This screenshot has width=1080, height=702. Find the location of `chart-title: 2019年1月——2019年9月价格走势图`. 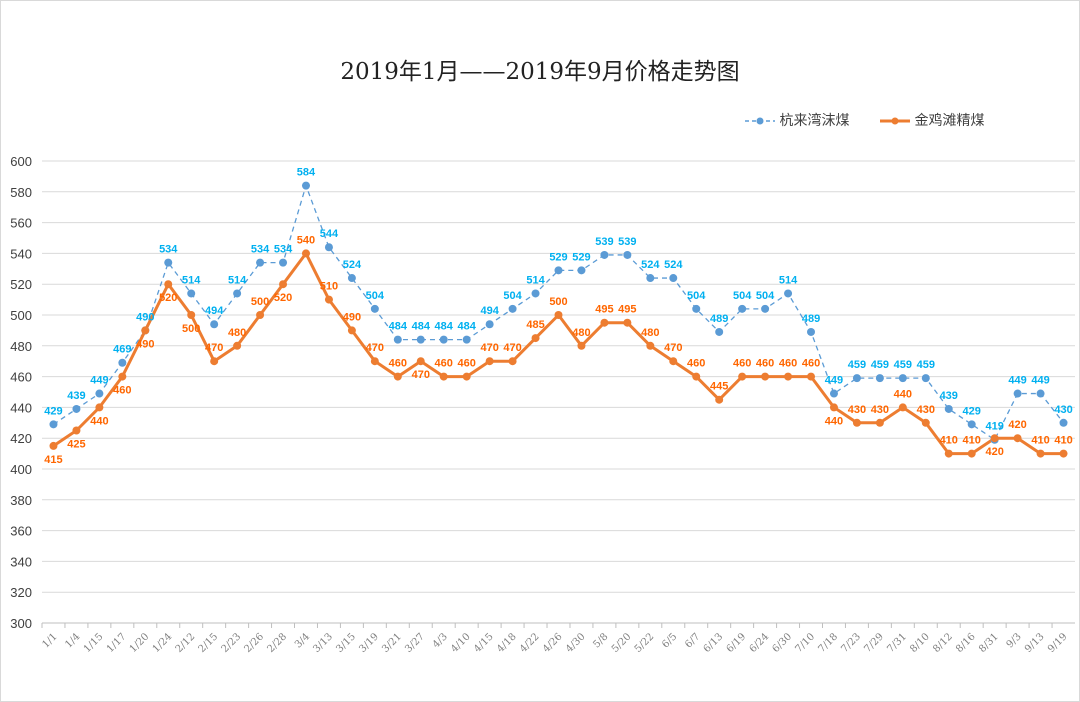

chart-title: 2019年1月——2019年9月价格走势图 is located at coordinates (540, 72).